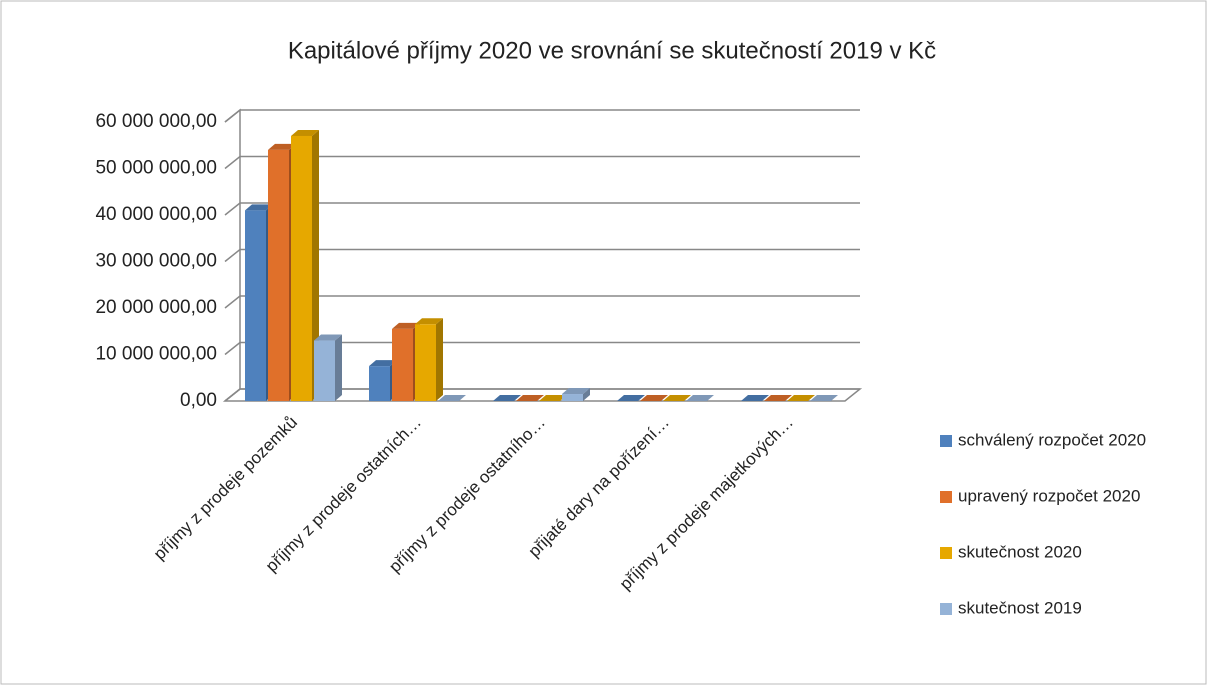 The width and height of the screenshot is (1208, 686). I want to click on y-tick-label: 60 000 000,00, so click(156, 121).